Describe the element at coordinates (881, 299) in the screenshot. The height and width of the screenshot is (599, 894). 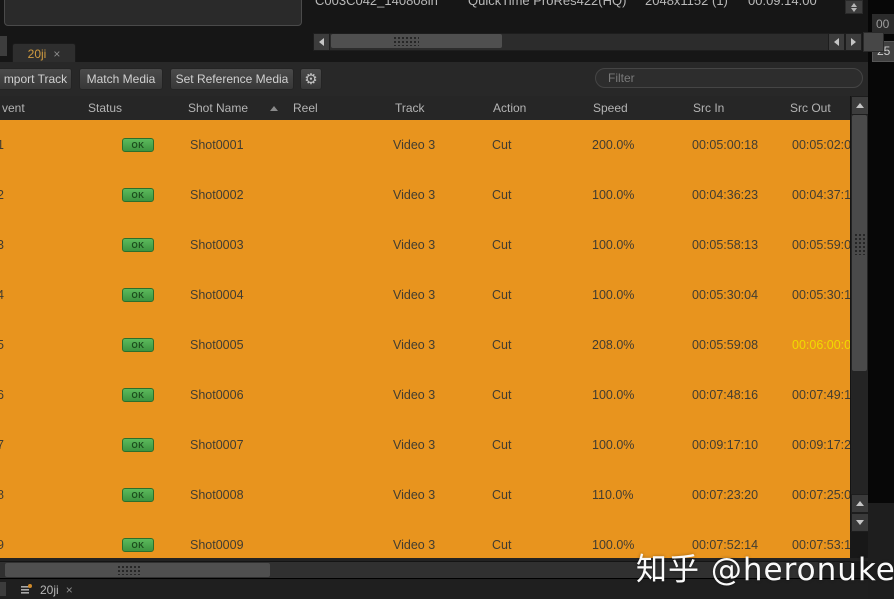
I see `right-edge-strip: 00 25` at that location.